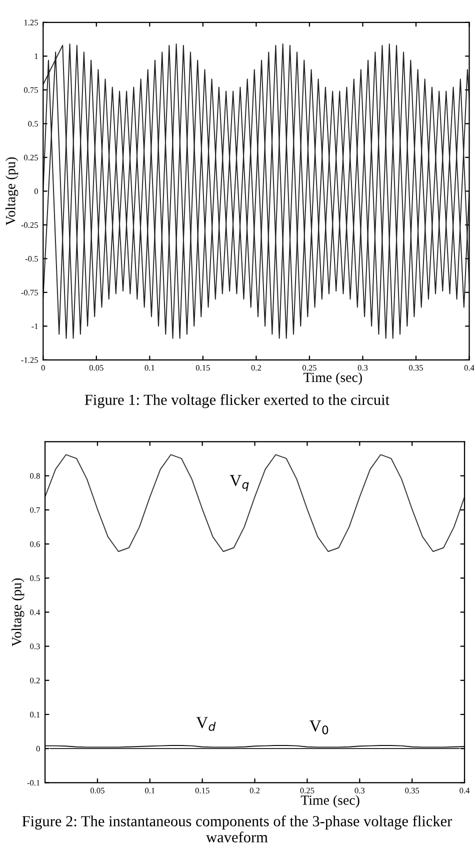 The height and width of the screenshot is (861, 474). What do you see at coordinates (29, 225) in the screenshot?
I see `y-tick-label: -0.25` at bounding box center [29, 225].